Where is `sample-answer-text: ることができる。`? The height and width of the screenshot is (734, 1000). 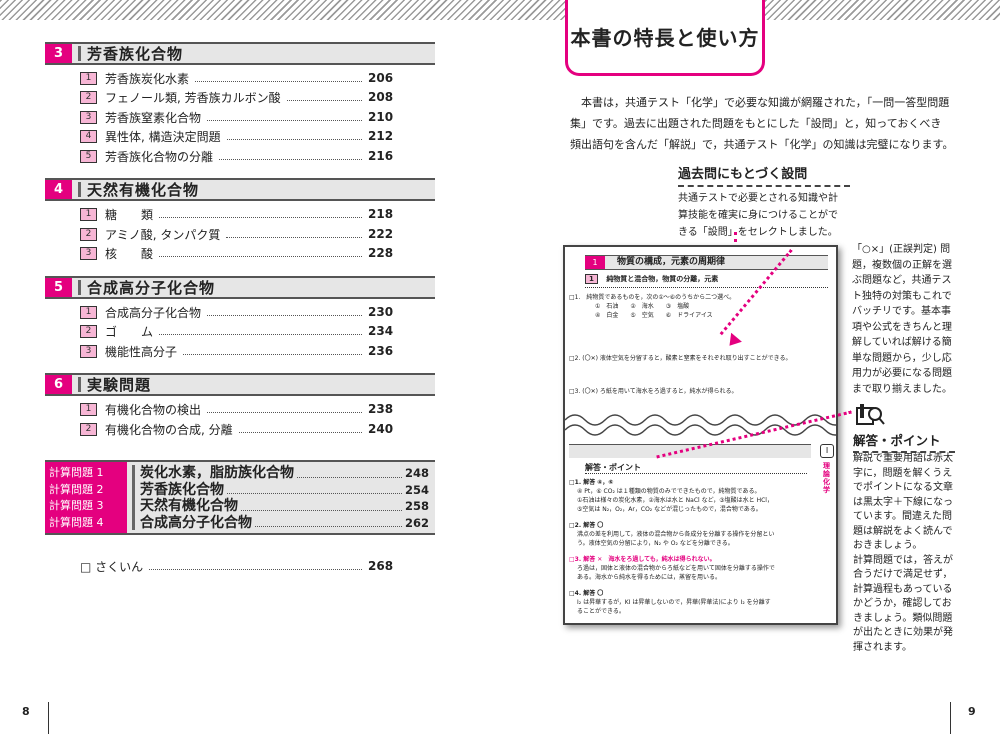
sample-answer-text: ることができる。 is located at coordinates (601, 611).